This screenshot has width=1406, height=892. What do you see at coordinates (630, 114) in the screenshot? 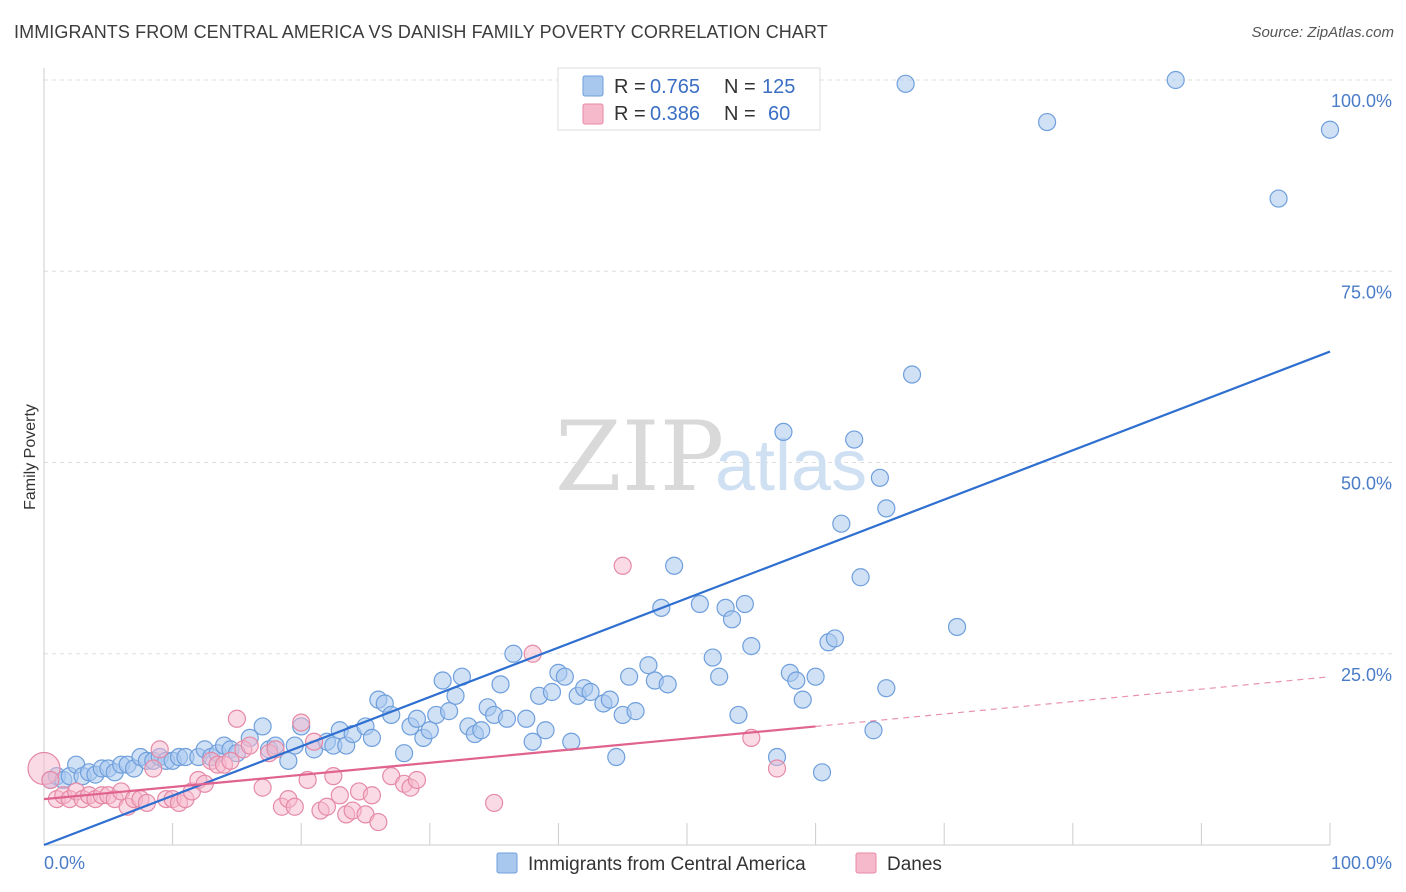
I see `legend-r-label-2: R =` at bounding box center [630, 114].